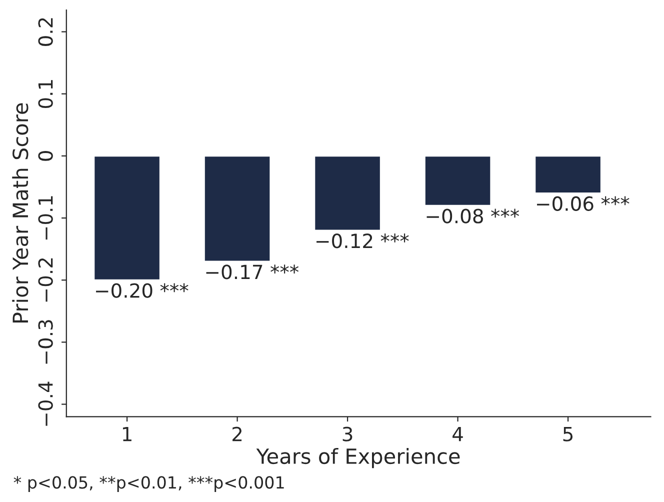 This screenshot has height=502, width=664. What do you see at coordinates (45, 404) in the screenshot?
I see `y-tick-label: −0.4` at bounding box center [45, 404].